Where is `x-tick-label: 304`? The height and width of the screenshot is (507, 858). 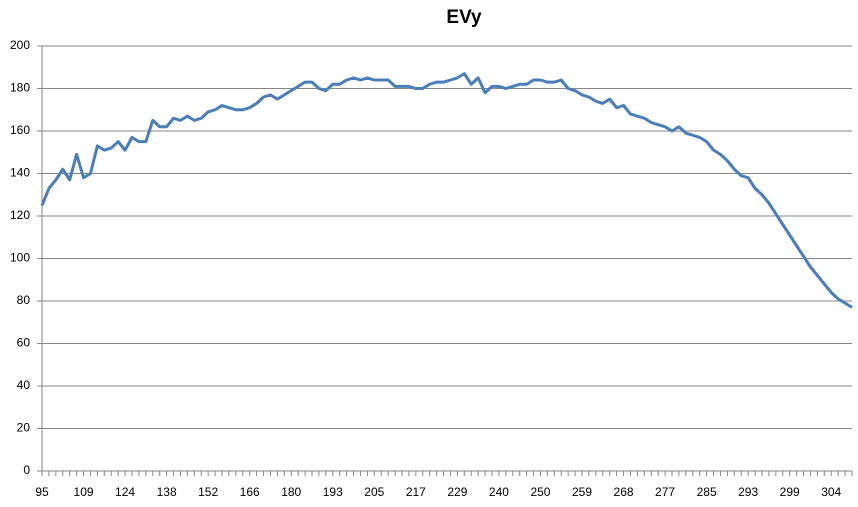
x-tick-label: 304 is located at coordinates (831, 492).